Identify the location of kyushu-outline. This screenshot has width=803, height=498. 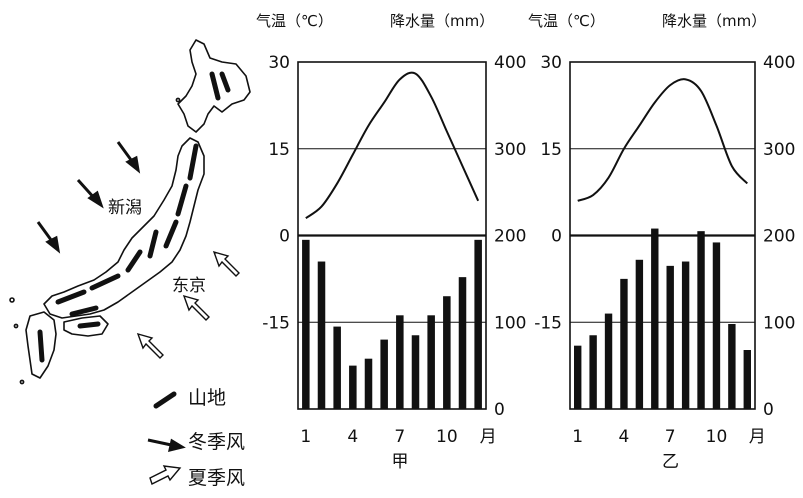
(41, 345).